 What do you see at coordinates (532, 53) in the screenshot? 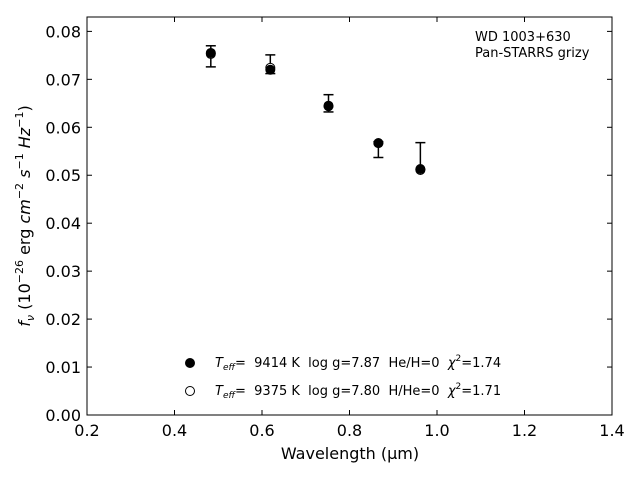
I see `annotation-survey: Pan-STARRS grizy` at bounding box center [532, 53].